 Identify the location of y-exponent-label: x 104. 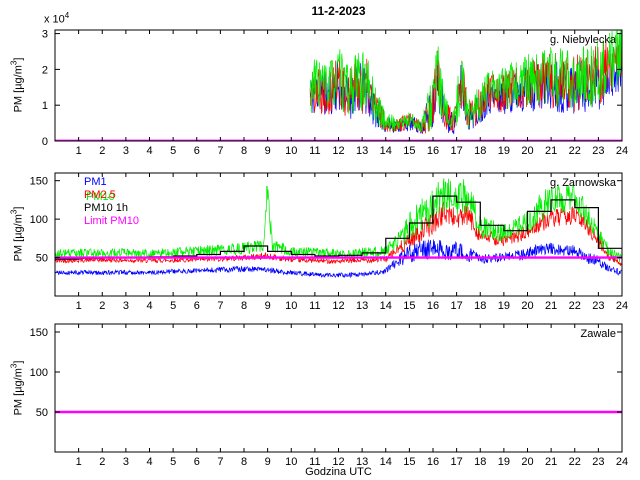
(56, 18).